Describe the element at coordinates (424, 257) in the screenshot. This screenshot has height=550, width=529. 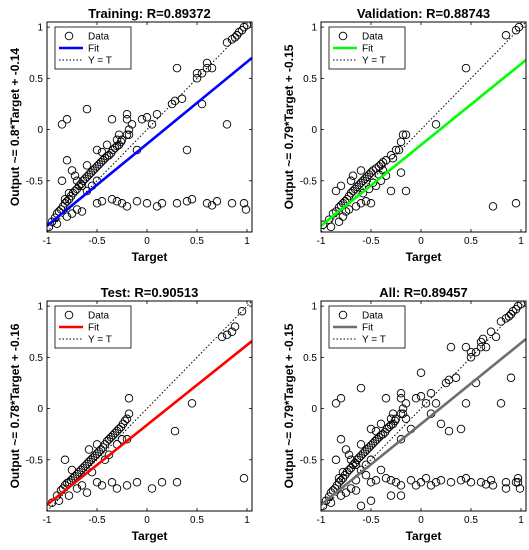
I see `x-axis-label: Target` at that location.